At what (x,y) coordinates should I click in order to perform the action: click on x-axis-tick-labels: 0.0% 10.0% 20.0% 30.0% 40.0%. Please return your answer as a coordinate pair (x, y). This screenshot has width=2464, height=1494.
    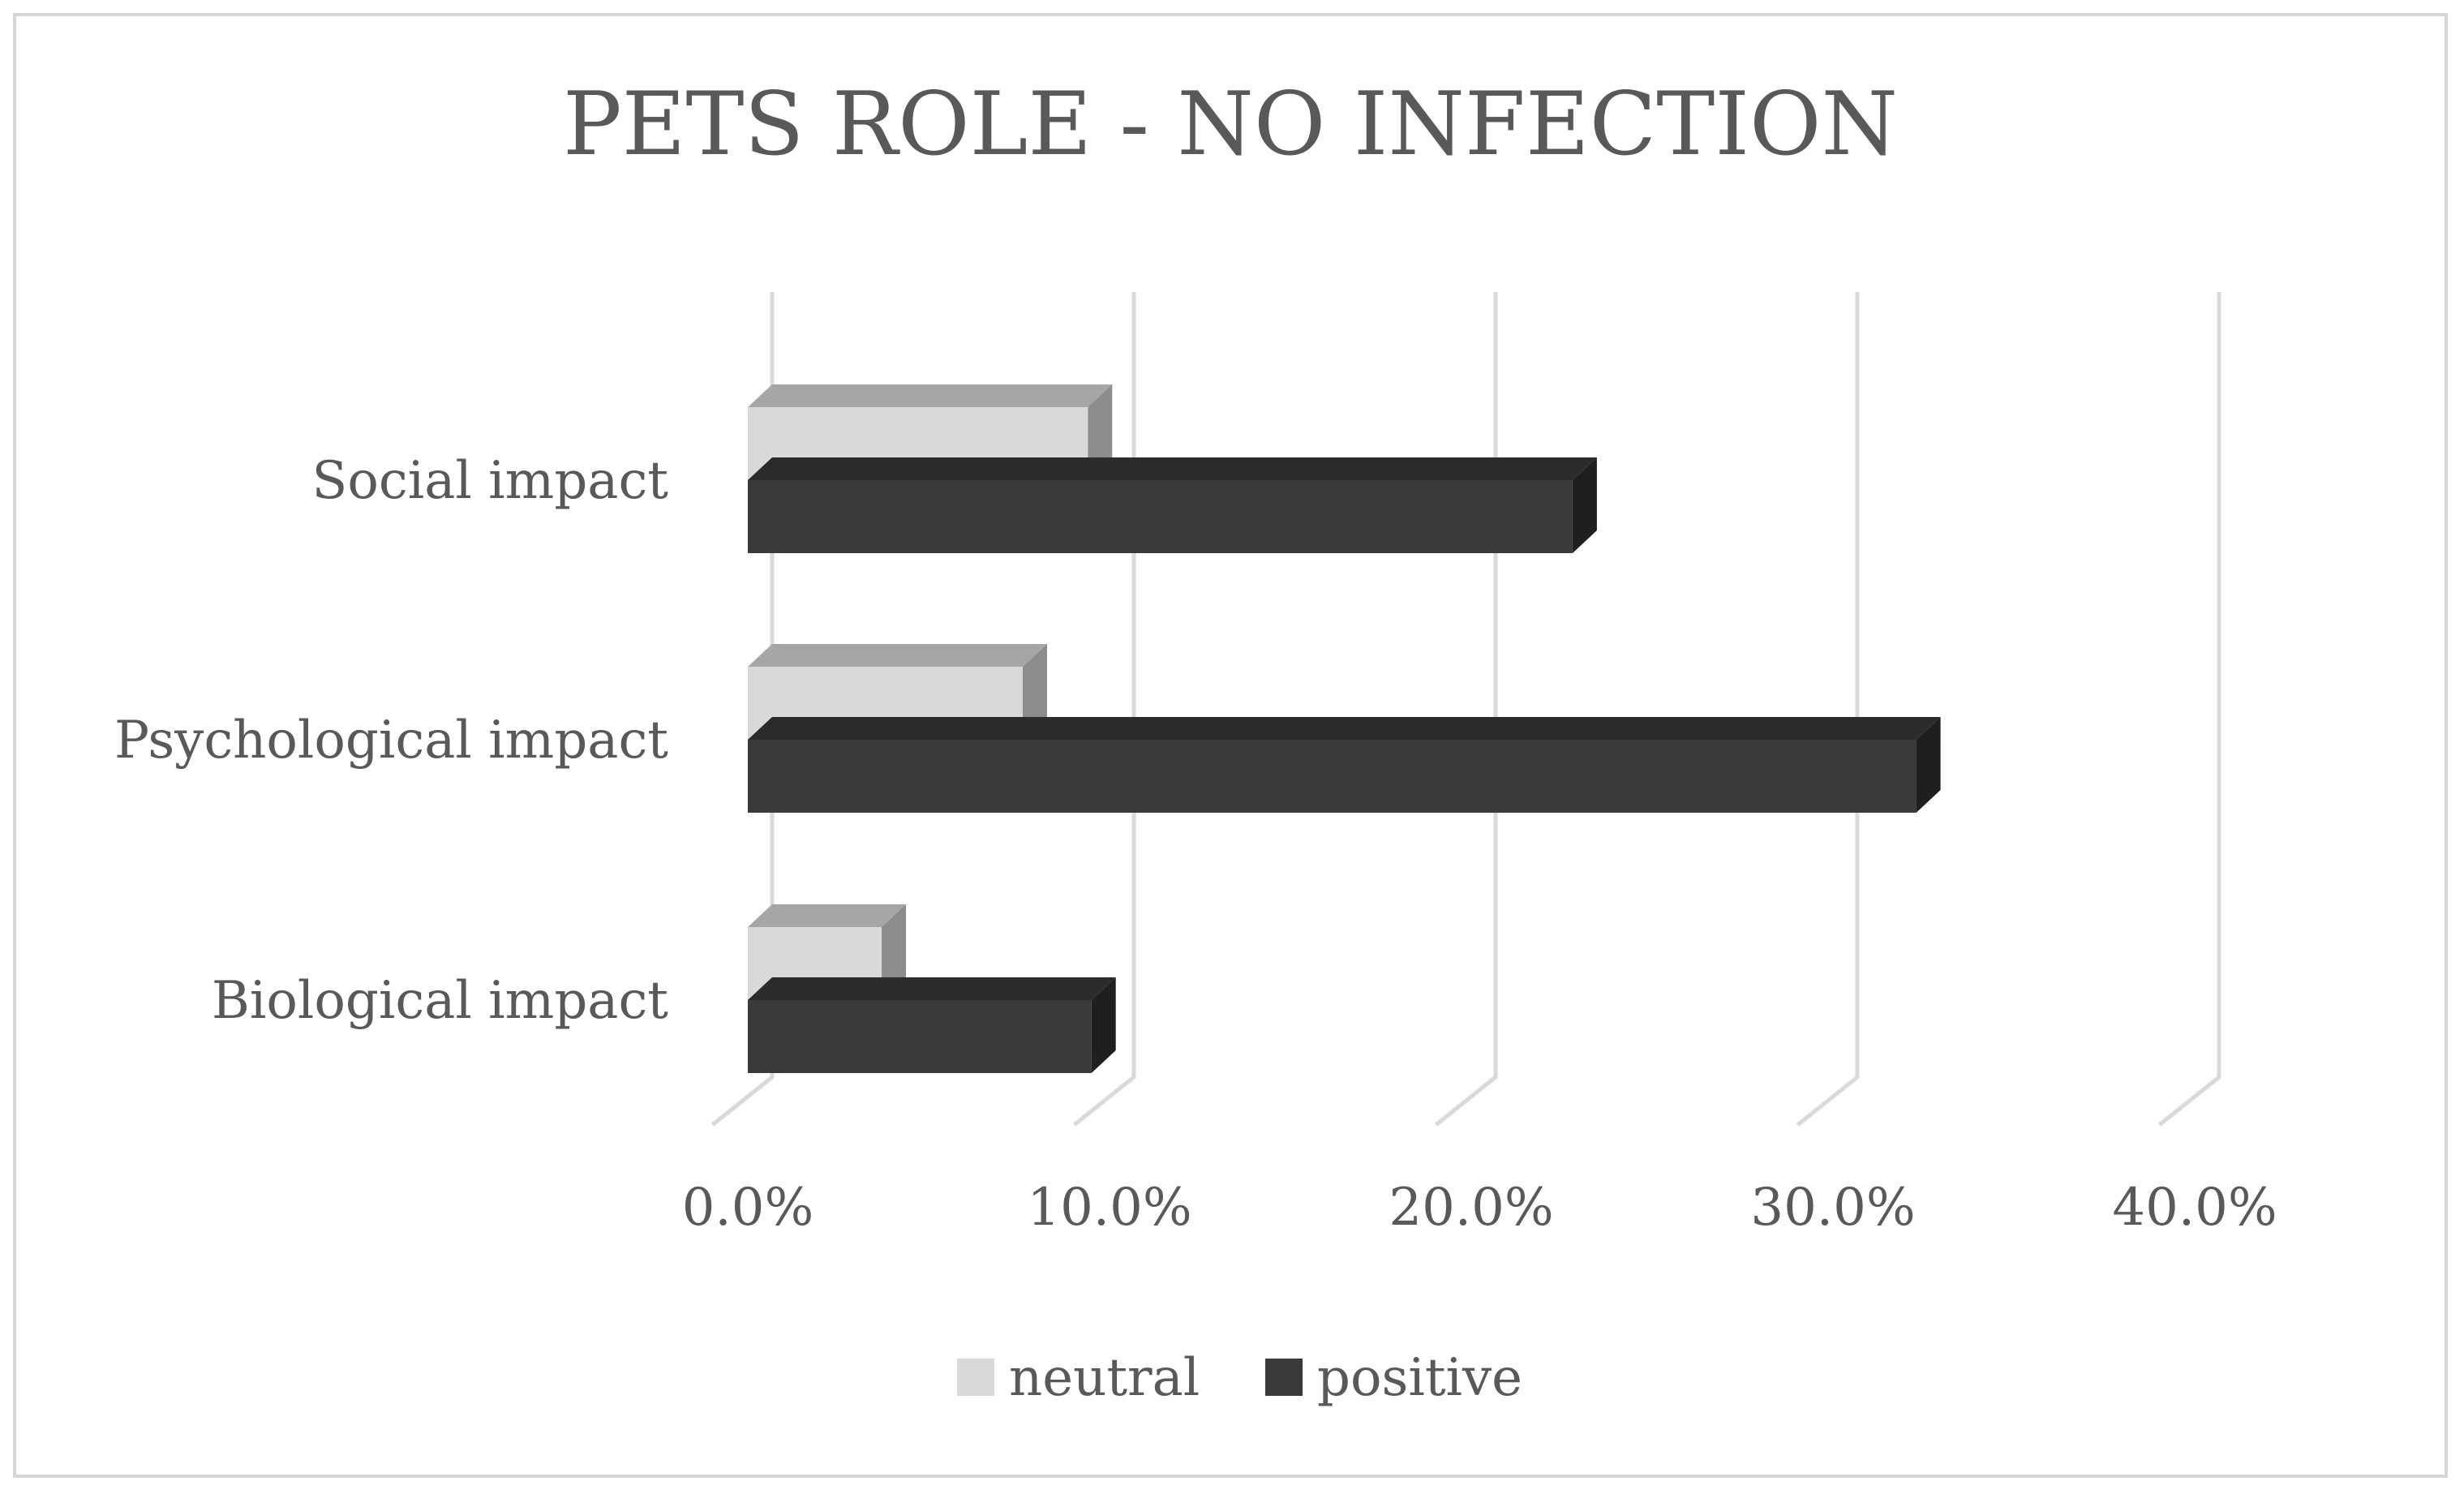
    Looking at the image, I should click on (1479, 1208).